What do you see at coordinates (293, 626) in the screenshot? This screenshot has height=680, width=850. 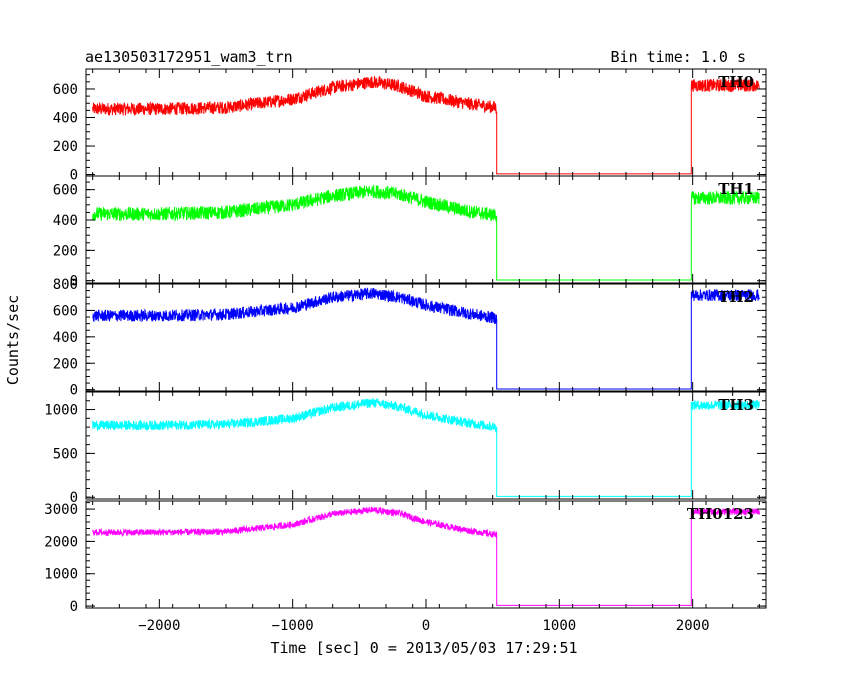 I see `x-tick-label: −1000` at bounding box center [293, 626].